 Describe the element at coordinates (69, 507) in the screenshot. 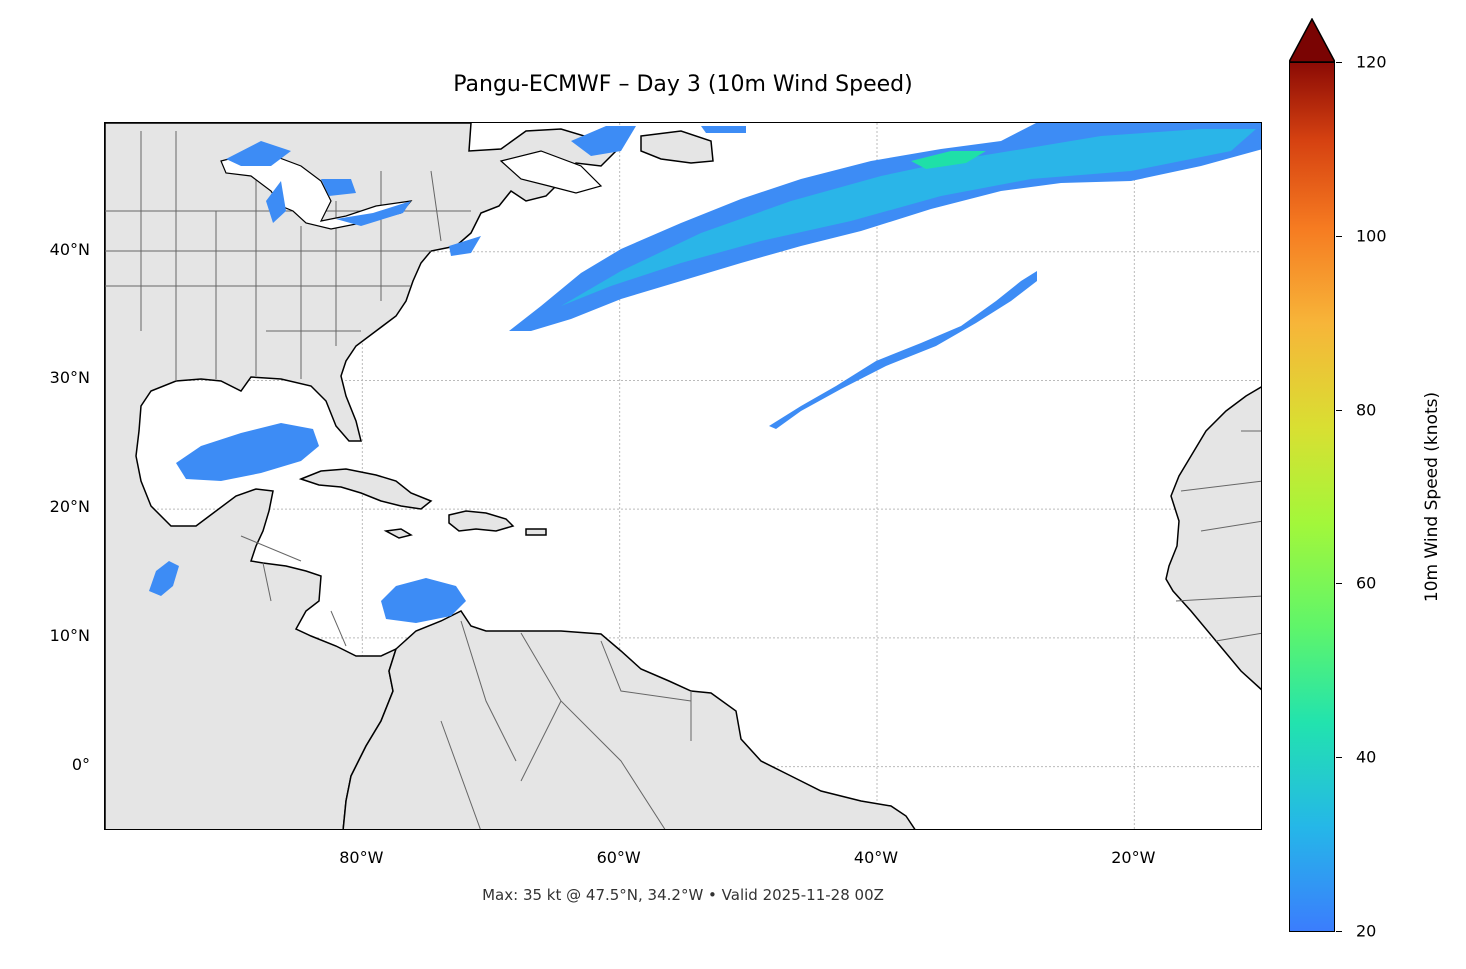

I see `lat-tick-label: 20°N` at that location.